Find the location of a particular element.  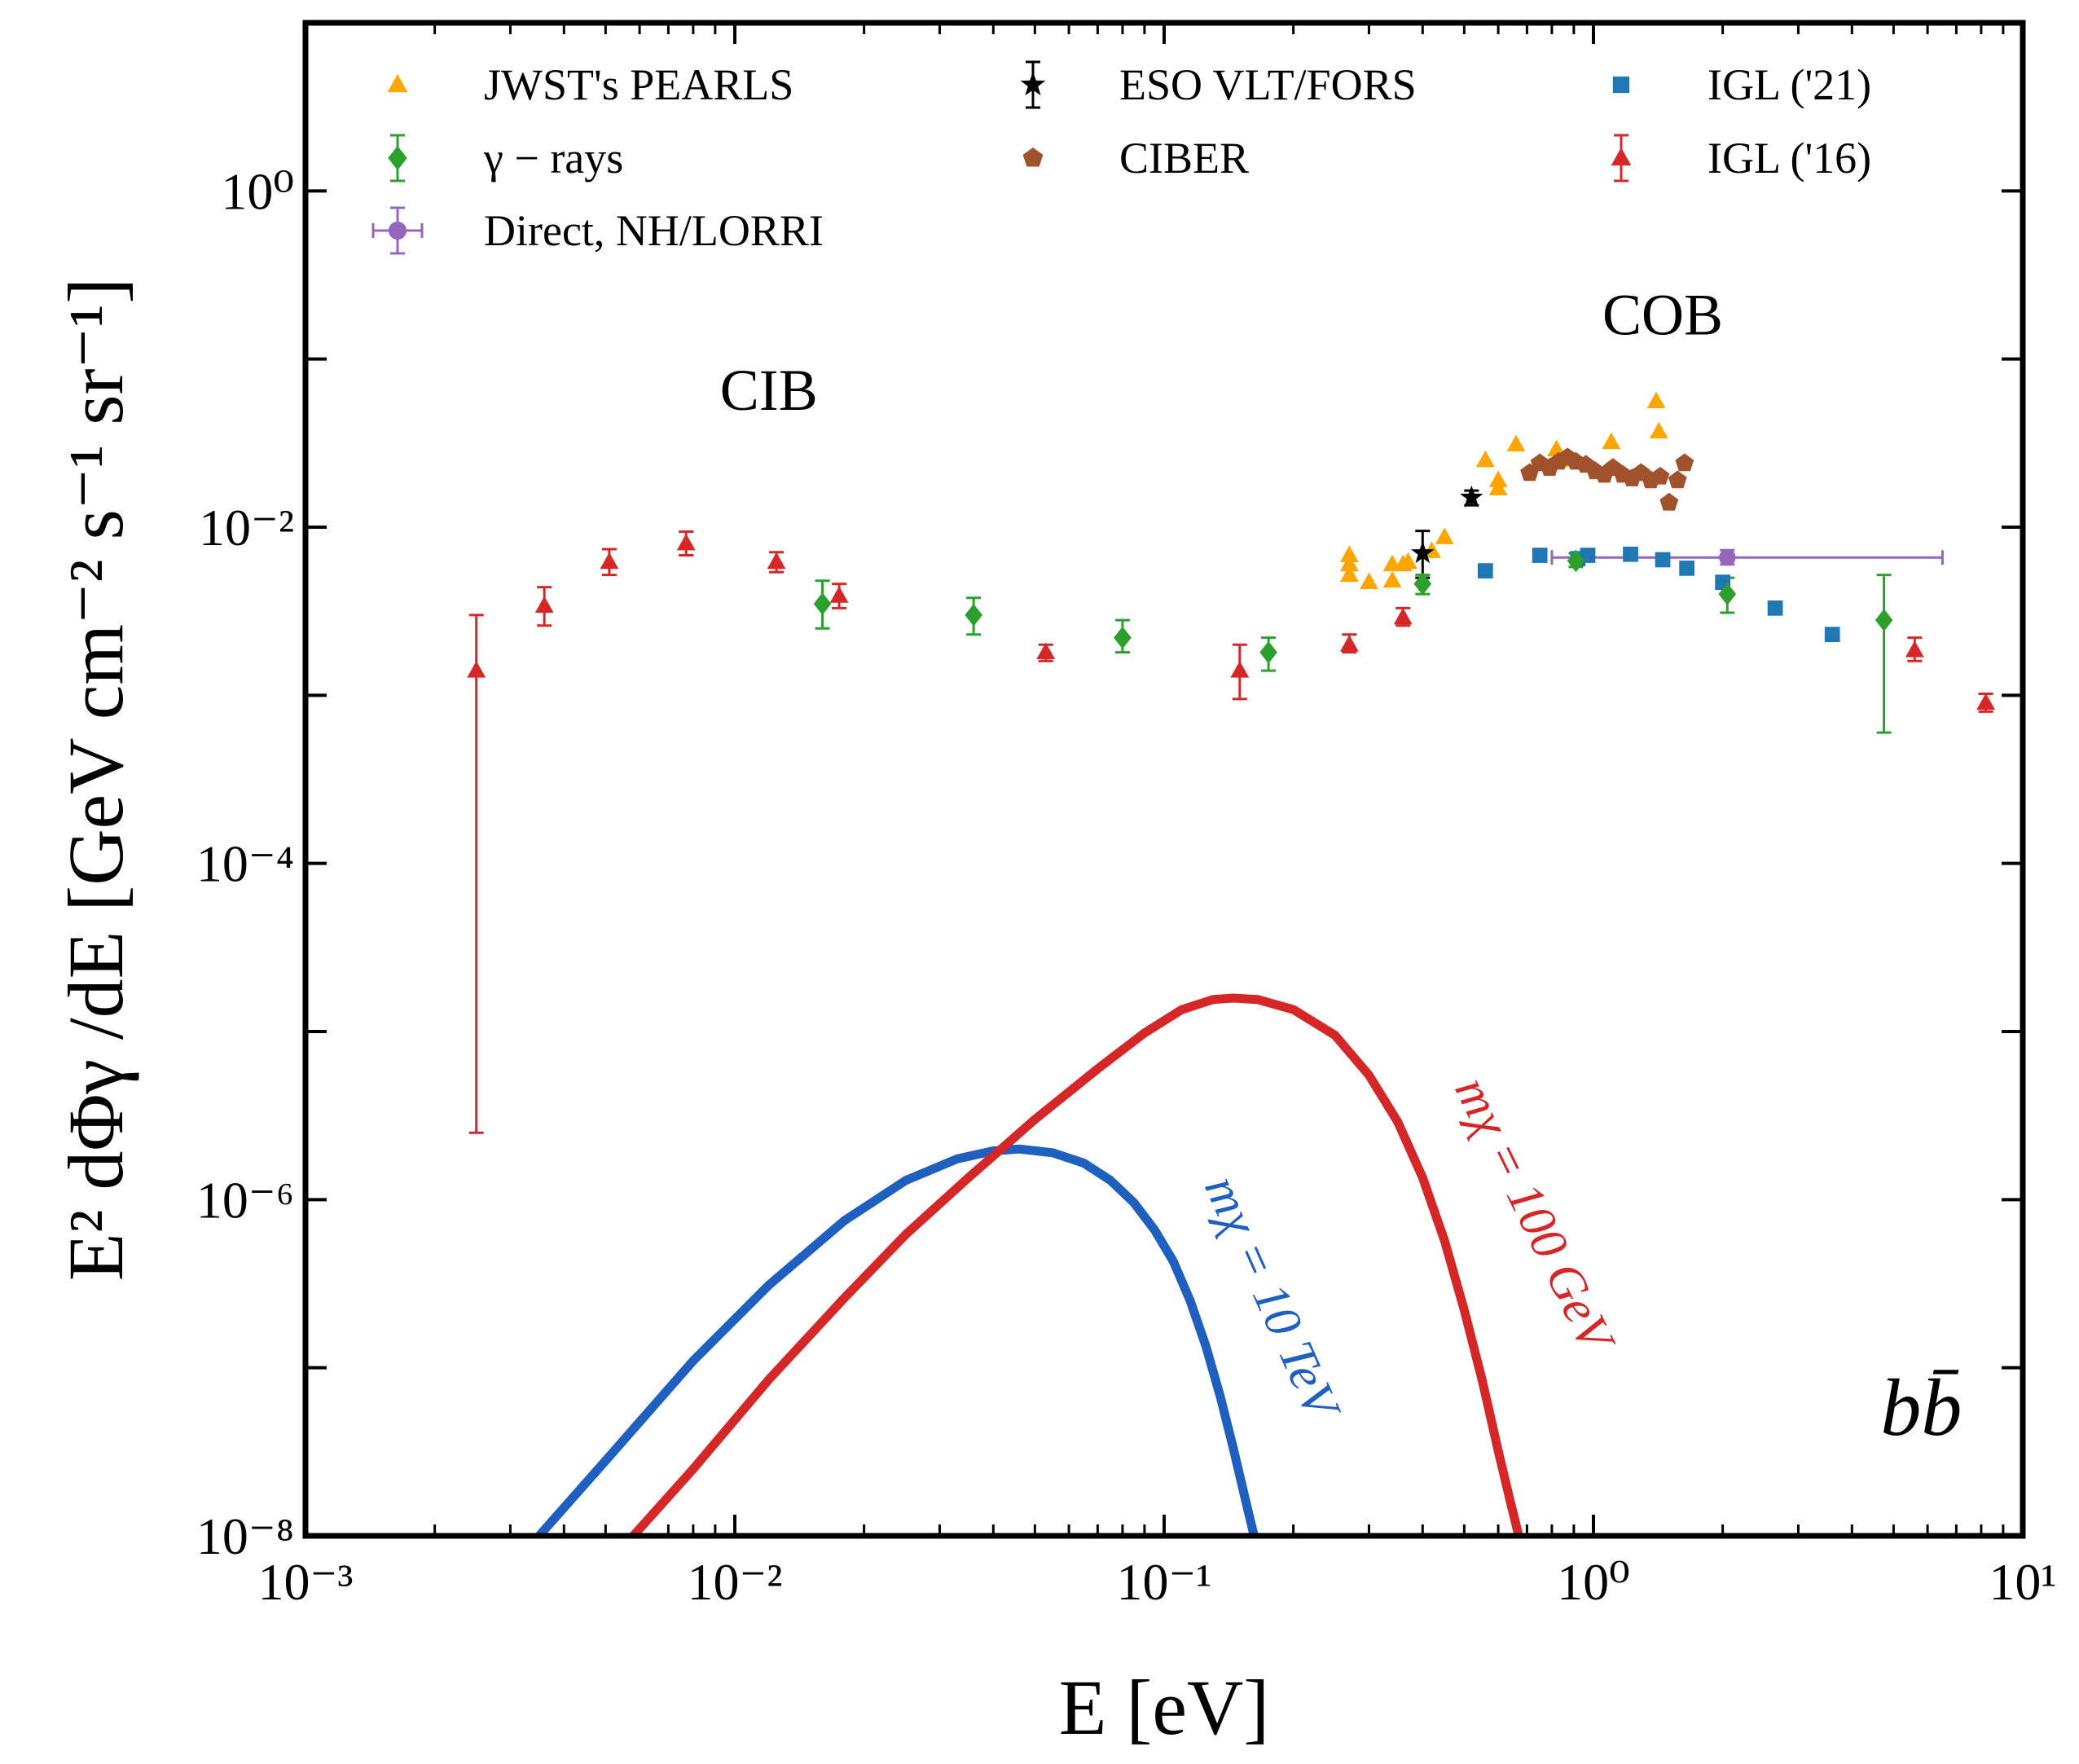

legend-label: γ − rays is located at coordinates (553, 158).